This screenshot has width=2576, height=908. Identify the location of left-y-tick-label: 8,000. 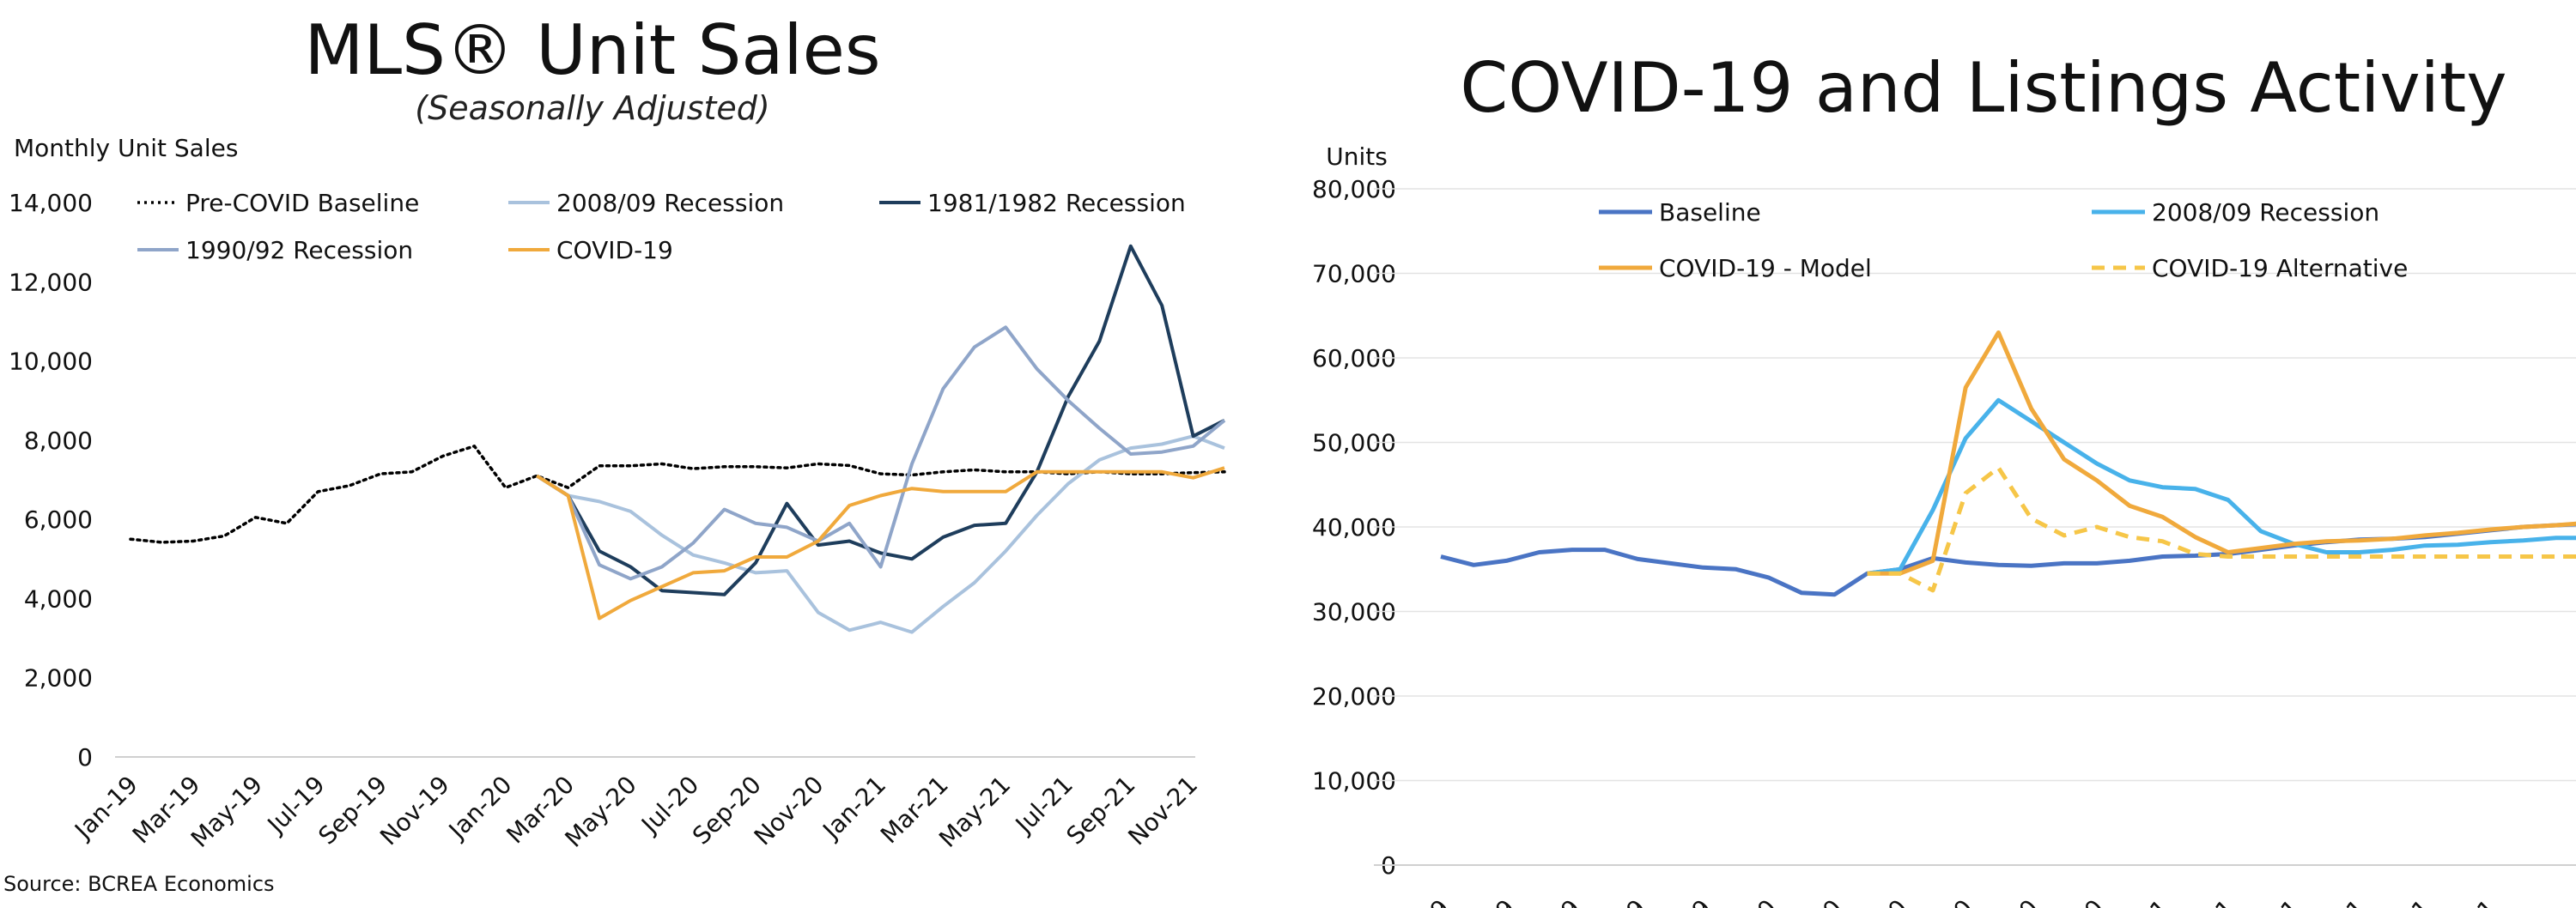
(59, 441).